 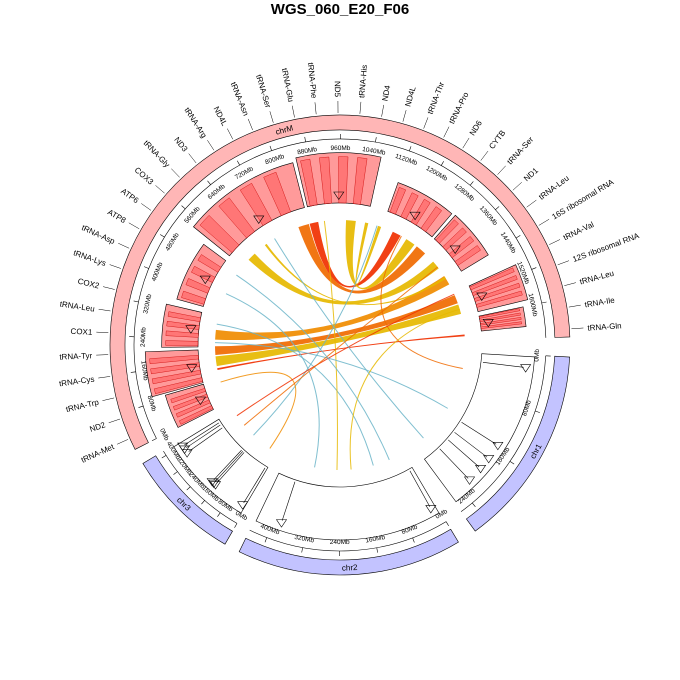 What do you see at coordinates (81, 332) in the screenshot?
I see `gene-label: COX1` at bounding box center [81, 332].